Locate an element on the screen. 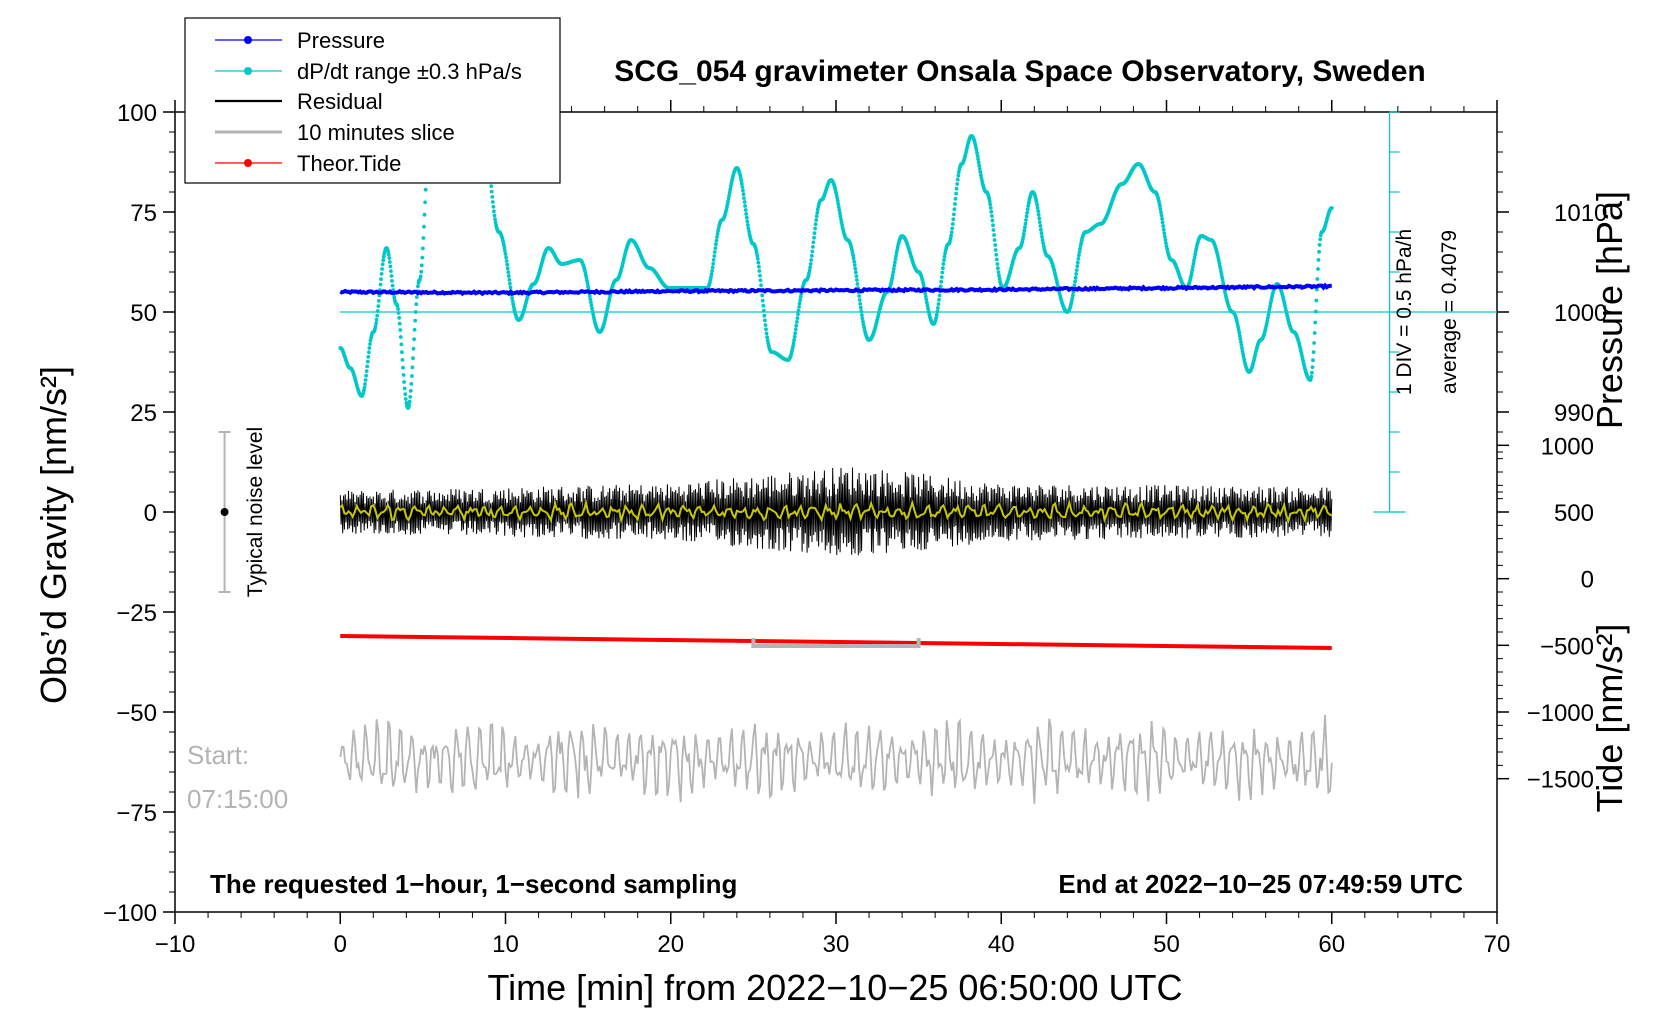 Image resolution: width=1676 pixels, height=1020 pixels. pressure-tick-label: 990 is located at coordinates (1574, 413).